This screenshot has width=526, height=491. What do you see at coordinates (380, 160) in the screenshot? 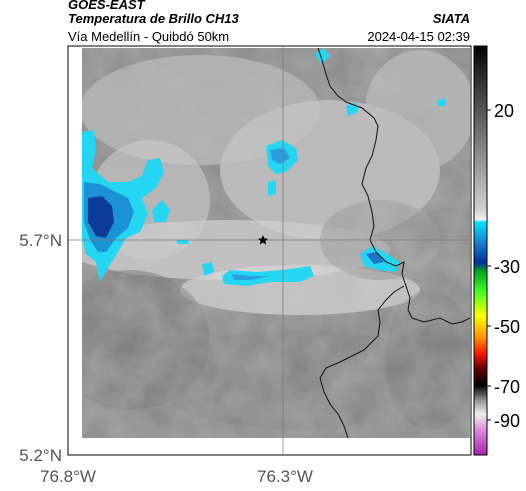
I see `cloud-east` at bounding box center [380, 160].